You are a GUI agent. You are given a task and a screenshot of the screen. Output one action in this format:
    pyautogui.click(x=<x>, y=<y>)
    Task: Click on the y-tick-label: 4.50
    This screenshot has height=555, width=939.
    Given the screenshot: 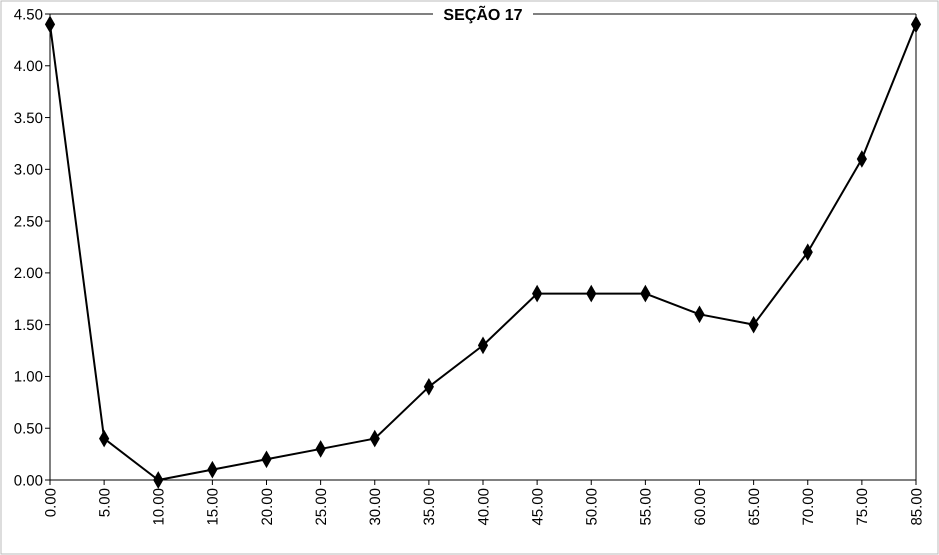 What is the action you would take?
    pyautogui.click(x=28, y=15)
    